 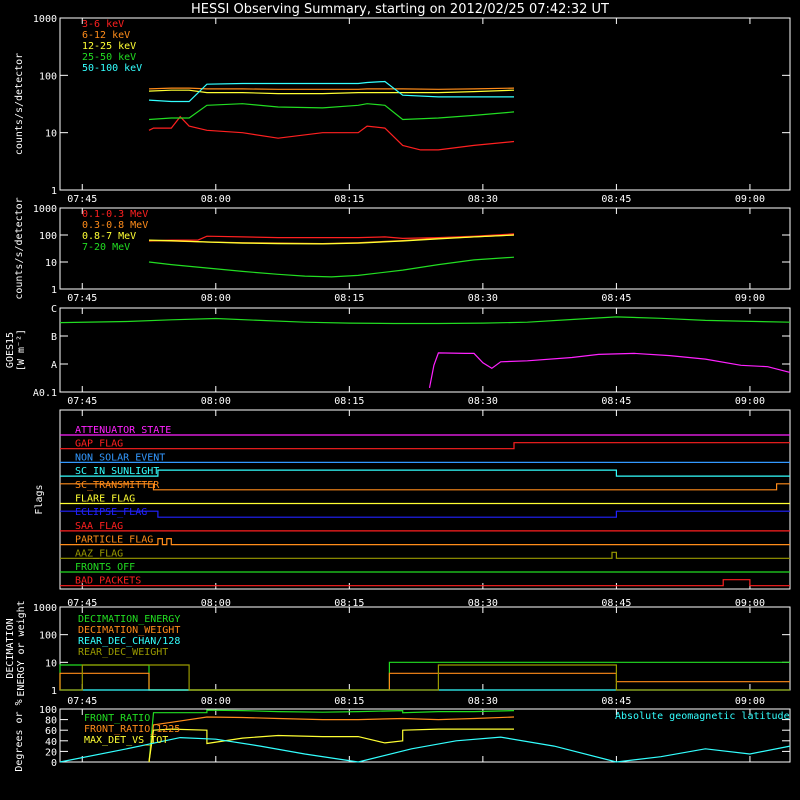 I want to click on flag-label: ECLIPSE_FLAG, so click(x=111, y=512).